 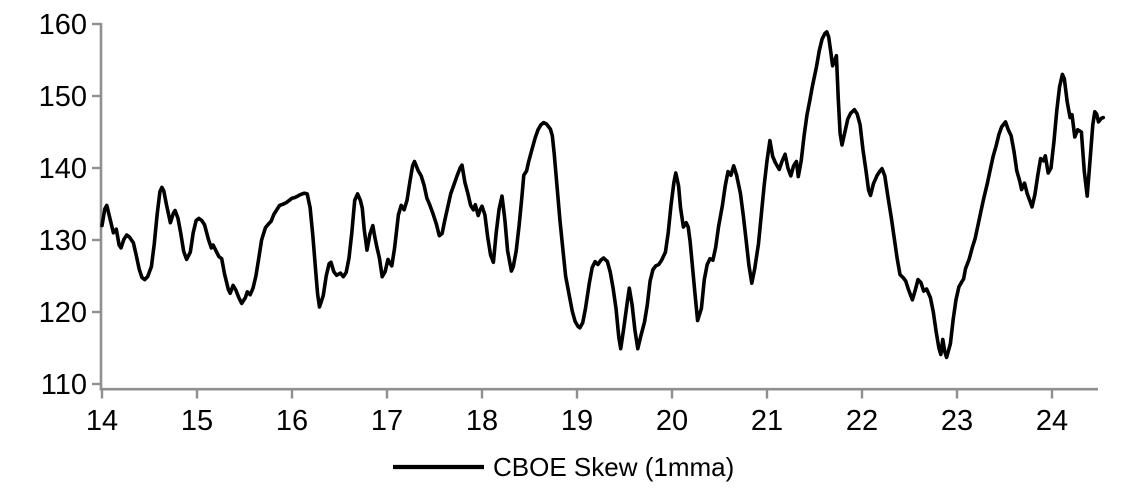 I want to click on y-tick-label: 110, so click(x=64, y=385).